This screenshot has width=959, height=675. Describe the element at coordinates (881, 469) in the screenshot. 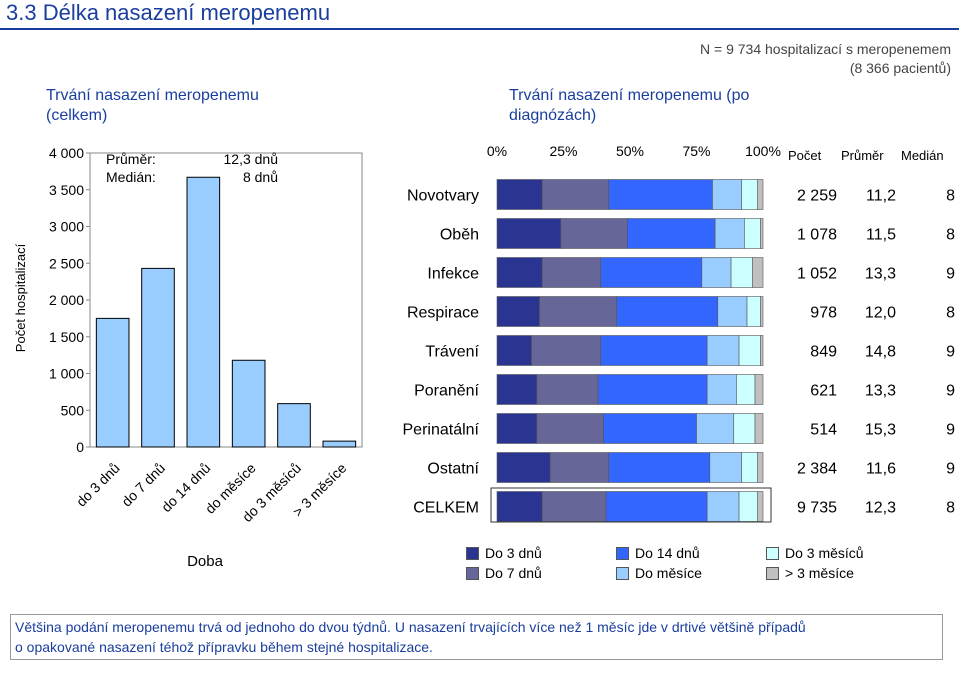

I see `table-mean-cell: 11,6` at that location.